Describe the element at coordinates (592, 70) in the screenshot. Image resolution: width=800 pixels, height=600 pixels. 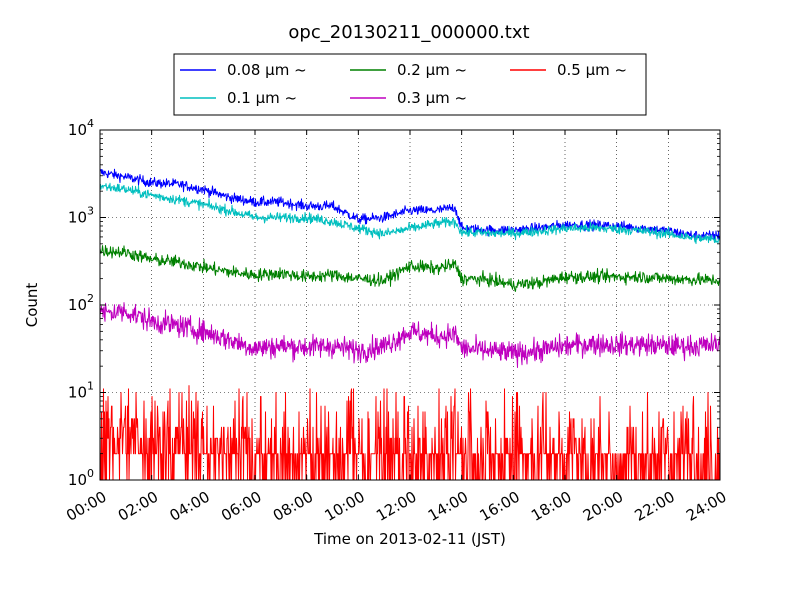
I see `legend-entry-4: 0.5 μm ~` at that location.